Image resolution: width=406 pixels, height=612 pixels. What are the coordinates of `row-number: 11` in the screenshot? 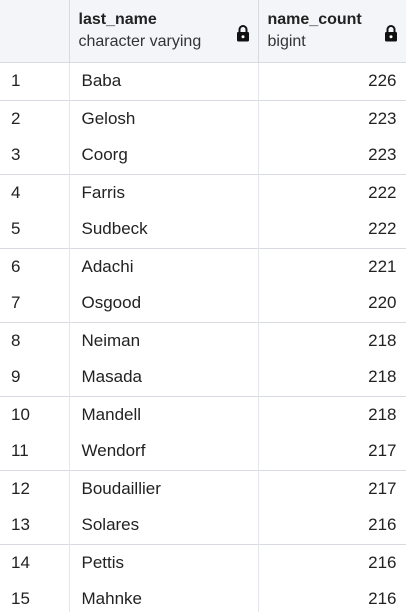 It's located at (35, 451).